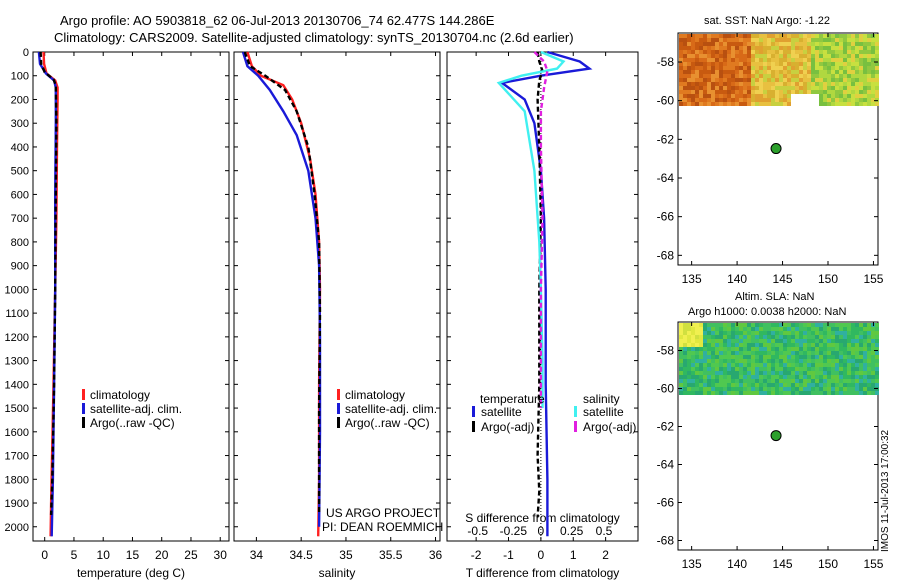  I want to click on y-tick-label: 2000, so click(17, 528).